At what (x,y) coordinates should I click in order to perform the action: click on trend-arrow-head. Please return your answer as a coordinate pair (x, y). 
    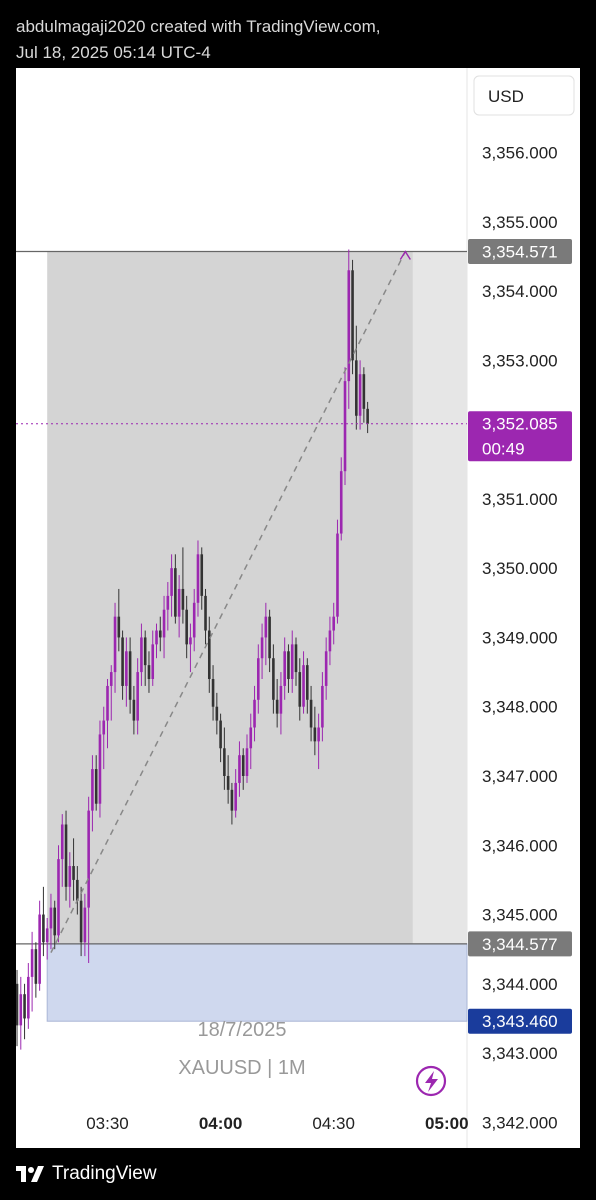
    Looking at the image, I should click on (405, 255).